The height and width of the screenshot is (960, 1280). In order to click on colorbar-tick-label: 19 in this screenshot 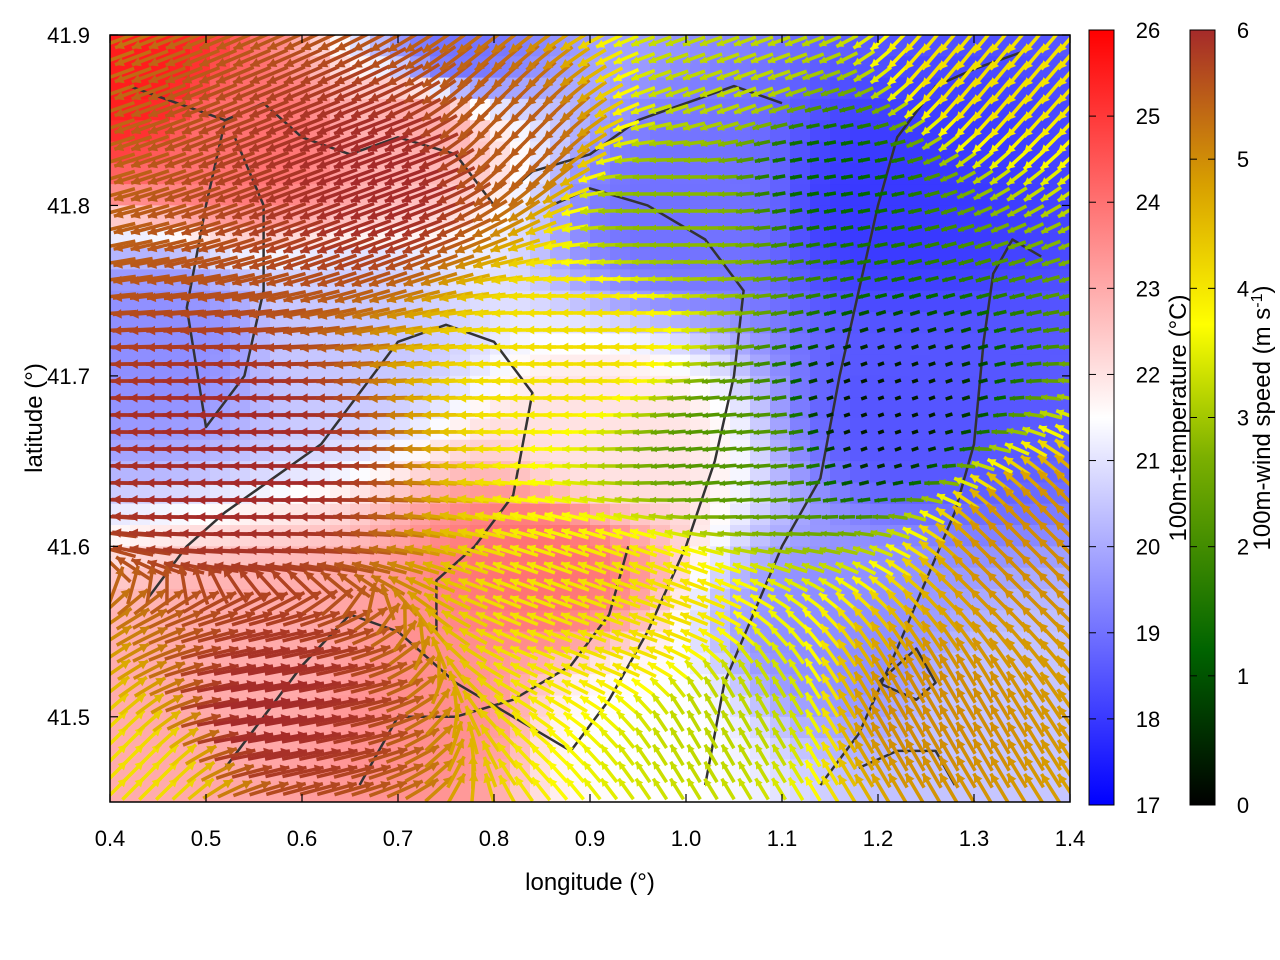, I will do `click(1148, 633)`.